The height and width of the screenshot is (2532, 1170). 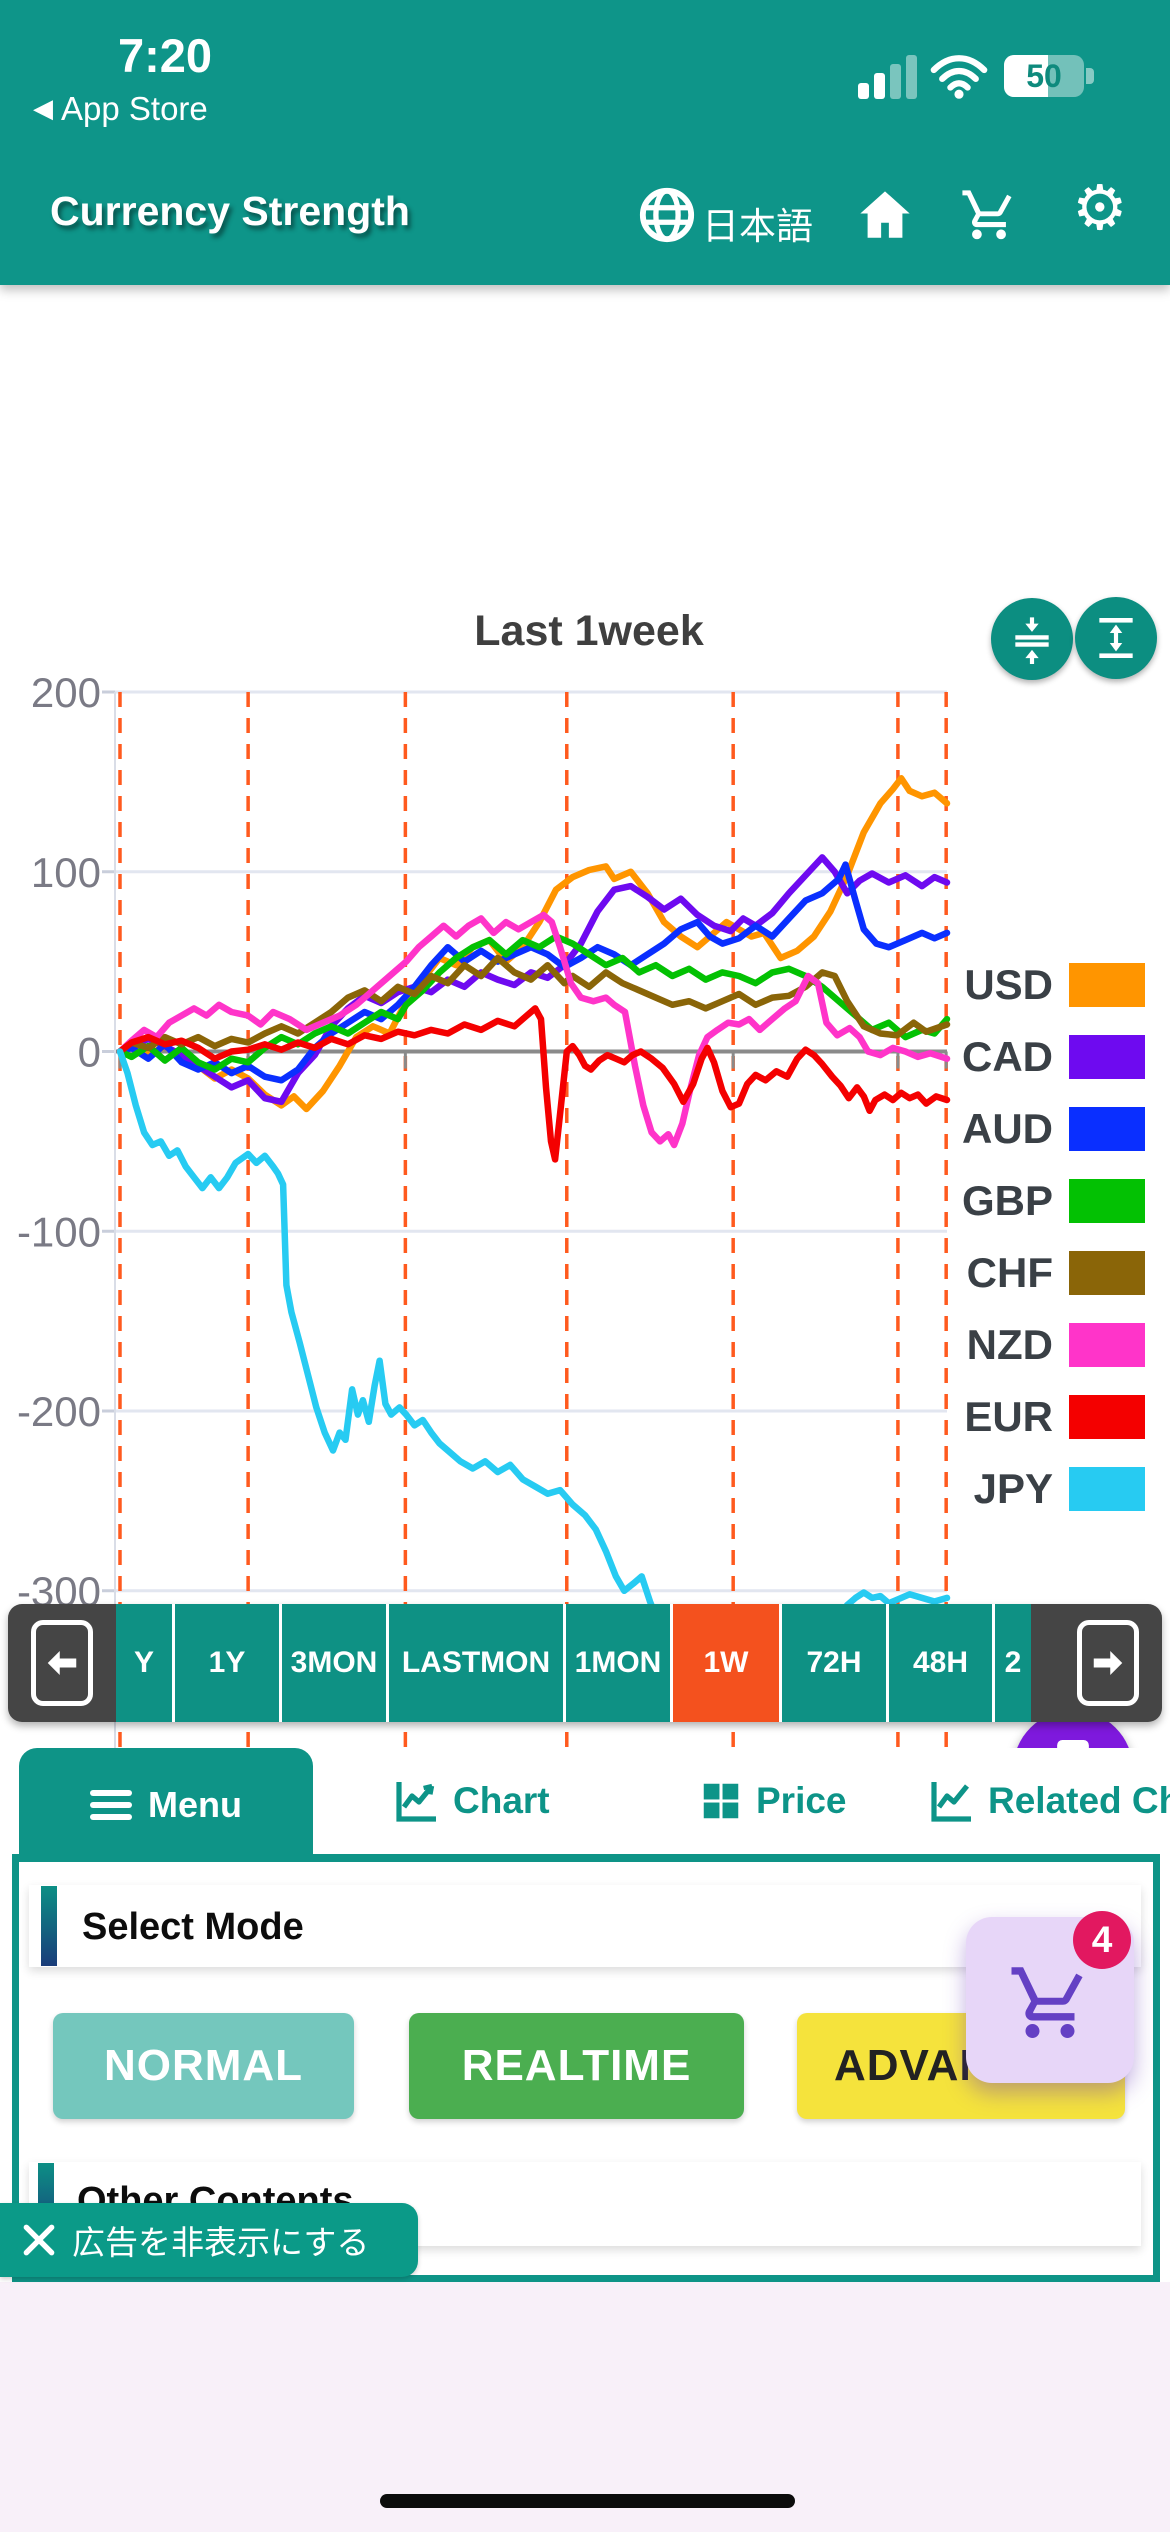 What do you see at coordinates (66, 692) in the screenshot?
I see `y-axis-label: 200` at bounding box center [66, 692].